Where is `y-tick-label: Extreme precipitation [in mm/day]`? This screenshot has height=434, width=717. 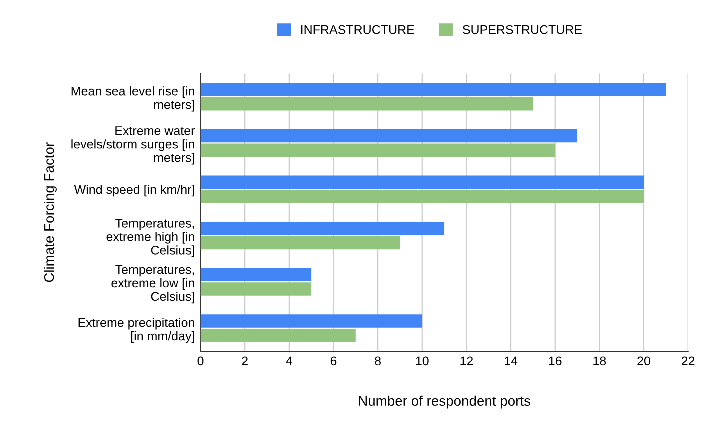 y-tick-label: Extreme precipitation [in mm/day] is located at coordinates (136, 331).